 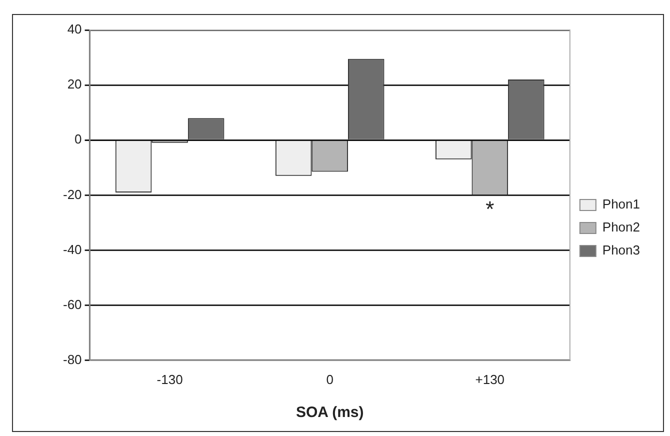 I want to click on y-tick-label: 0, so click(x=78, y=139).